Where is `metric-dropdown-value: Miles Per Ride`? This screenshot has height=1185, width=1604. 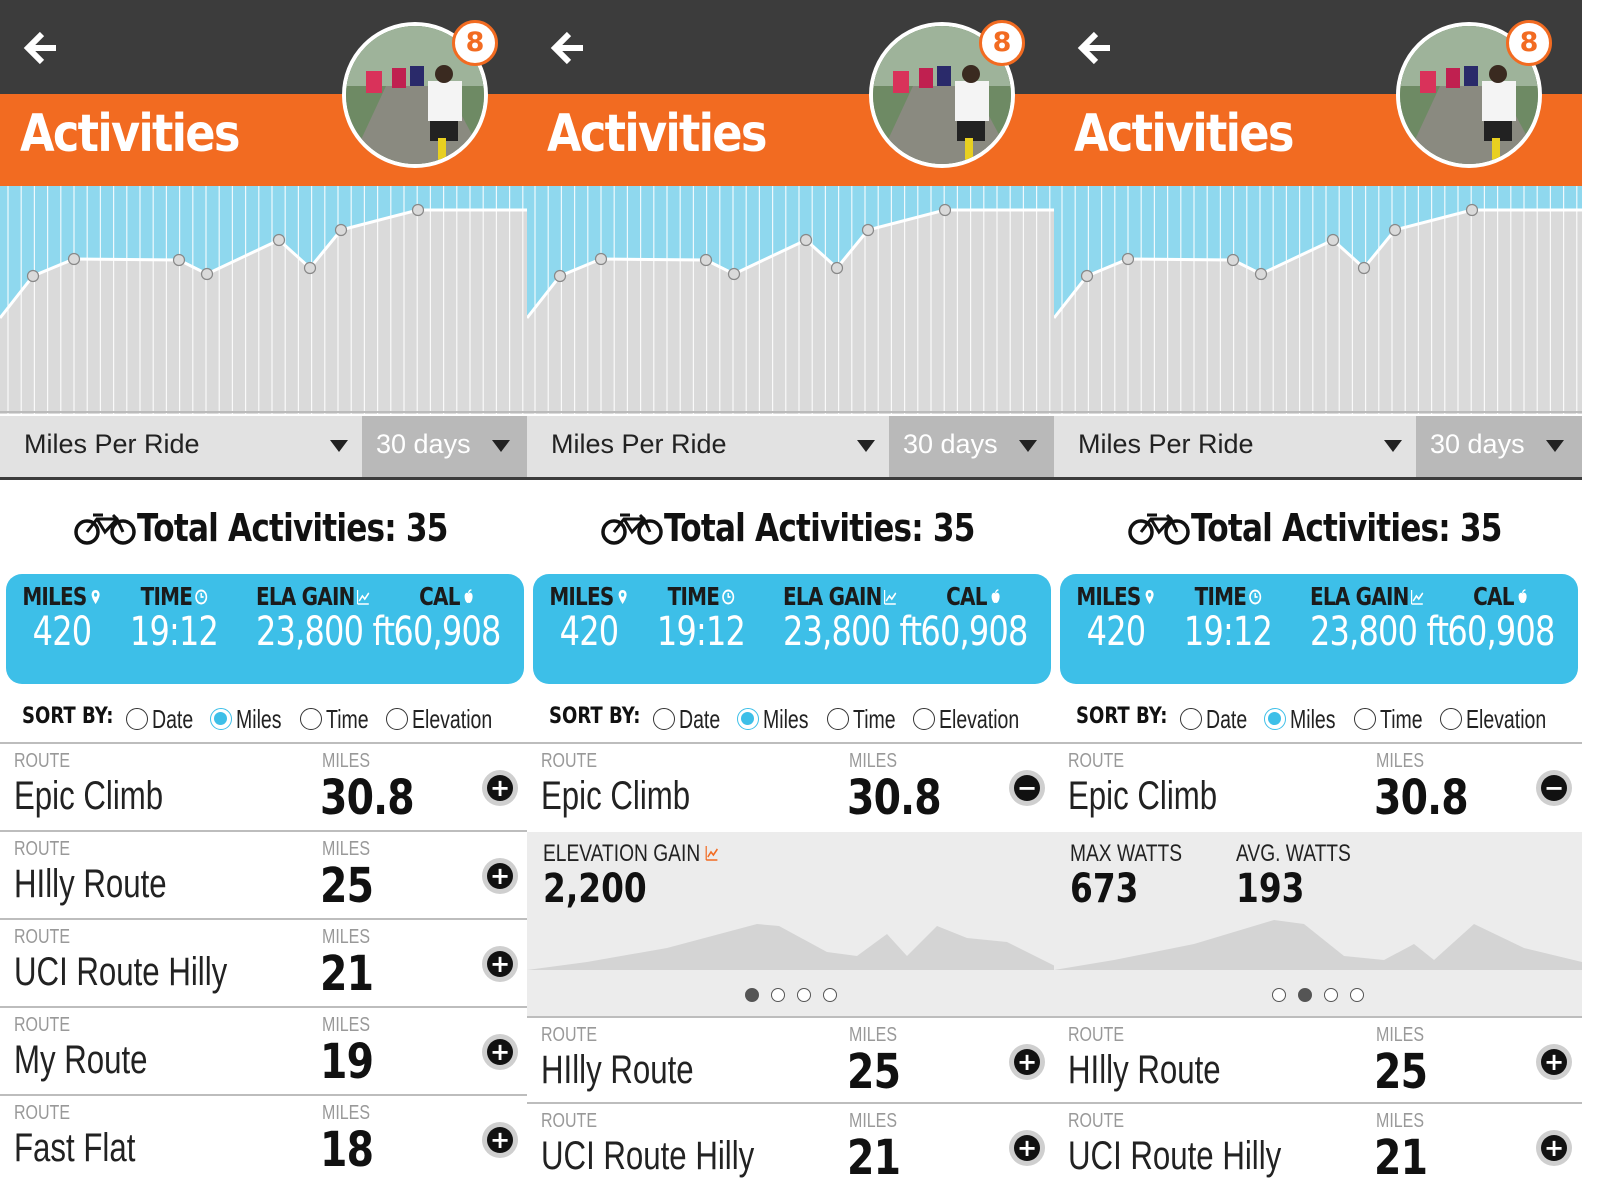
metric-dropdown-value: Miles Per Ride is located at coordinates (112, 444).